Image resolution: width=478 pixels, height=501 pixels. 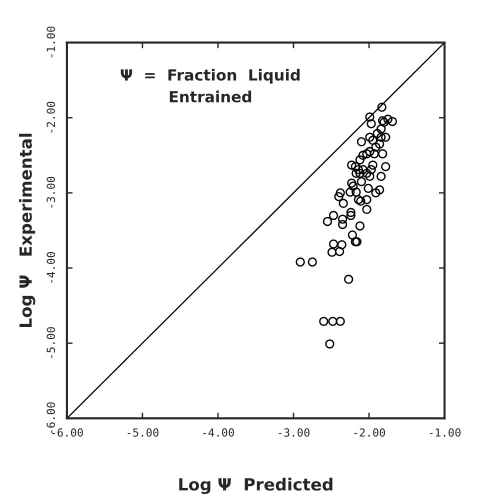 I want to click on x-tick-label: -3.00, so click(x=294, y=432).